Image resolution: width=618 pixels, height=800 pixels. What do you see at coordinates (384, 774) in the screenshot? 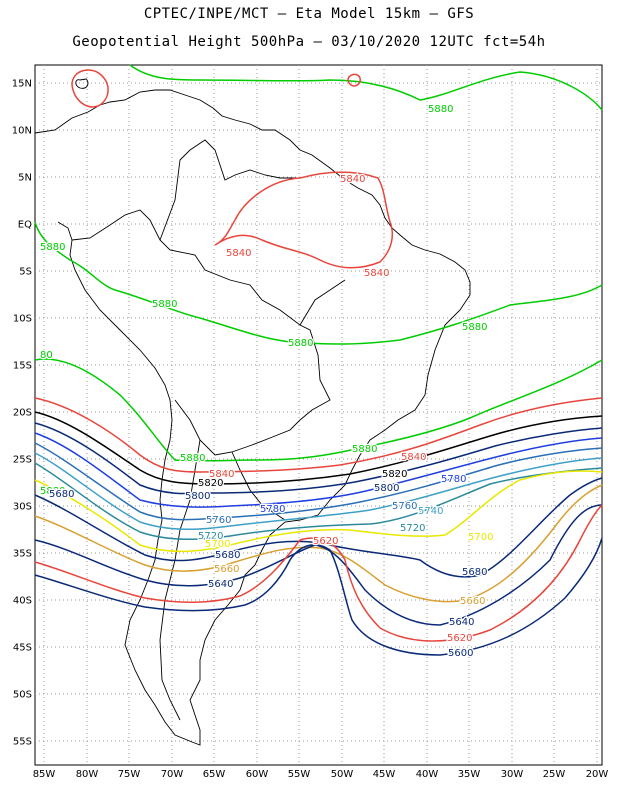
I see `lon-tick-label: 45W` at bounding box center [384, 774].